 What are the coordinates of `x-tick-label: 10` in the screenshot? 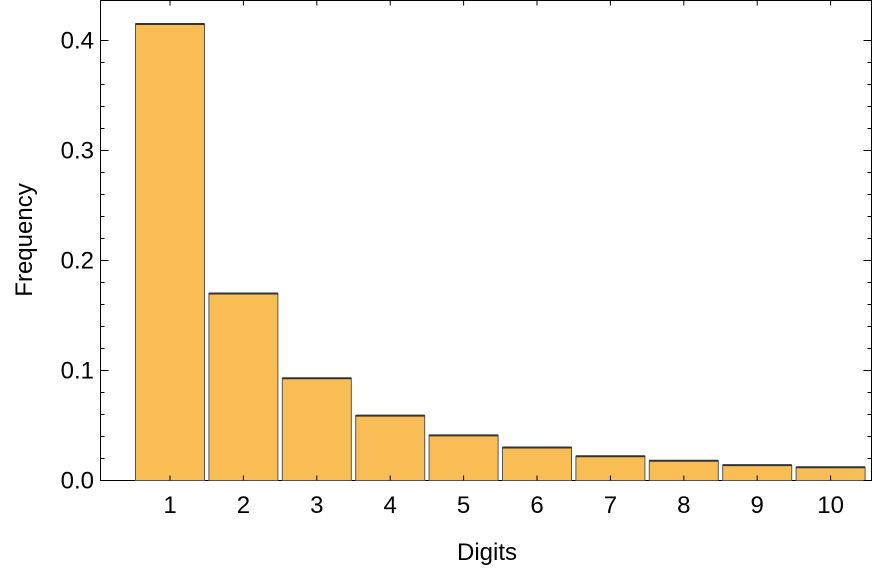 It's located at (830, 505).